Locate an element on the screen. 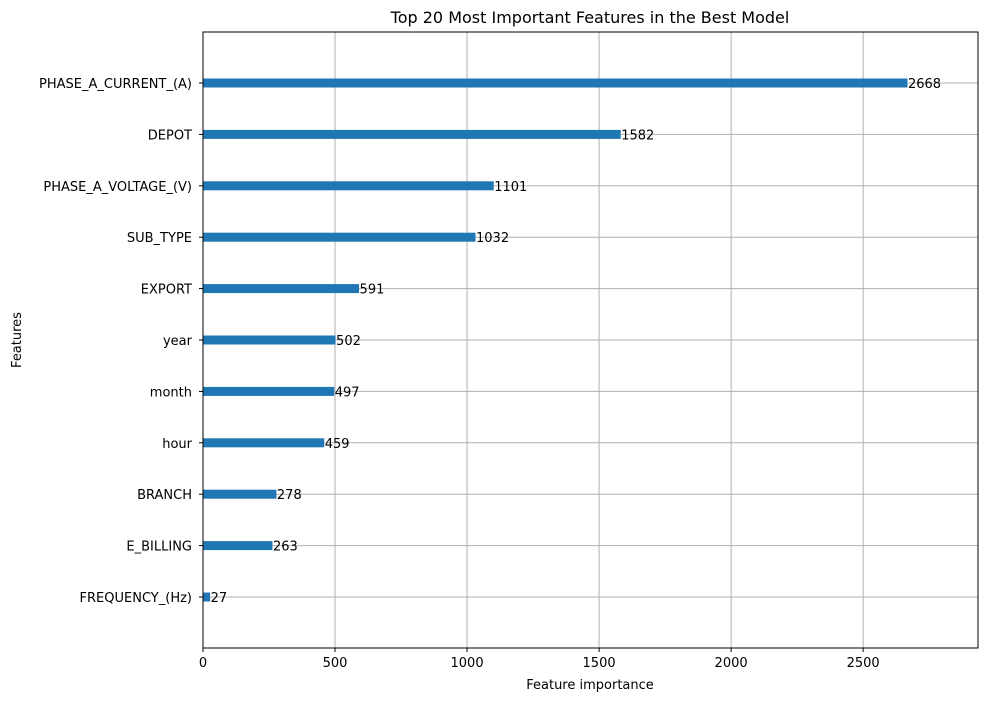  y-tick-label: EXPORT is located at coordinates (166, 290).